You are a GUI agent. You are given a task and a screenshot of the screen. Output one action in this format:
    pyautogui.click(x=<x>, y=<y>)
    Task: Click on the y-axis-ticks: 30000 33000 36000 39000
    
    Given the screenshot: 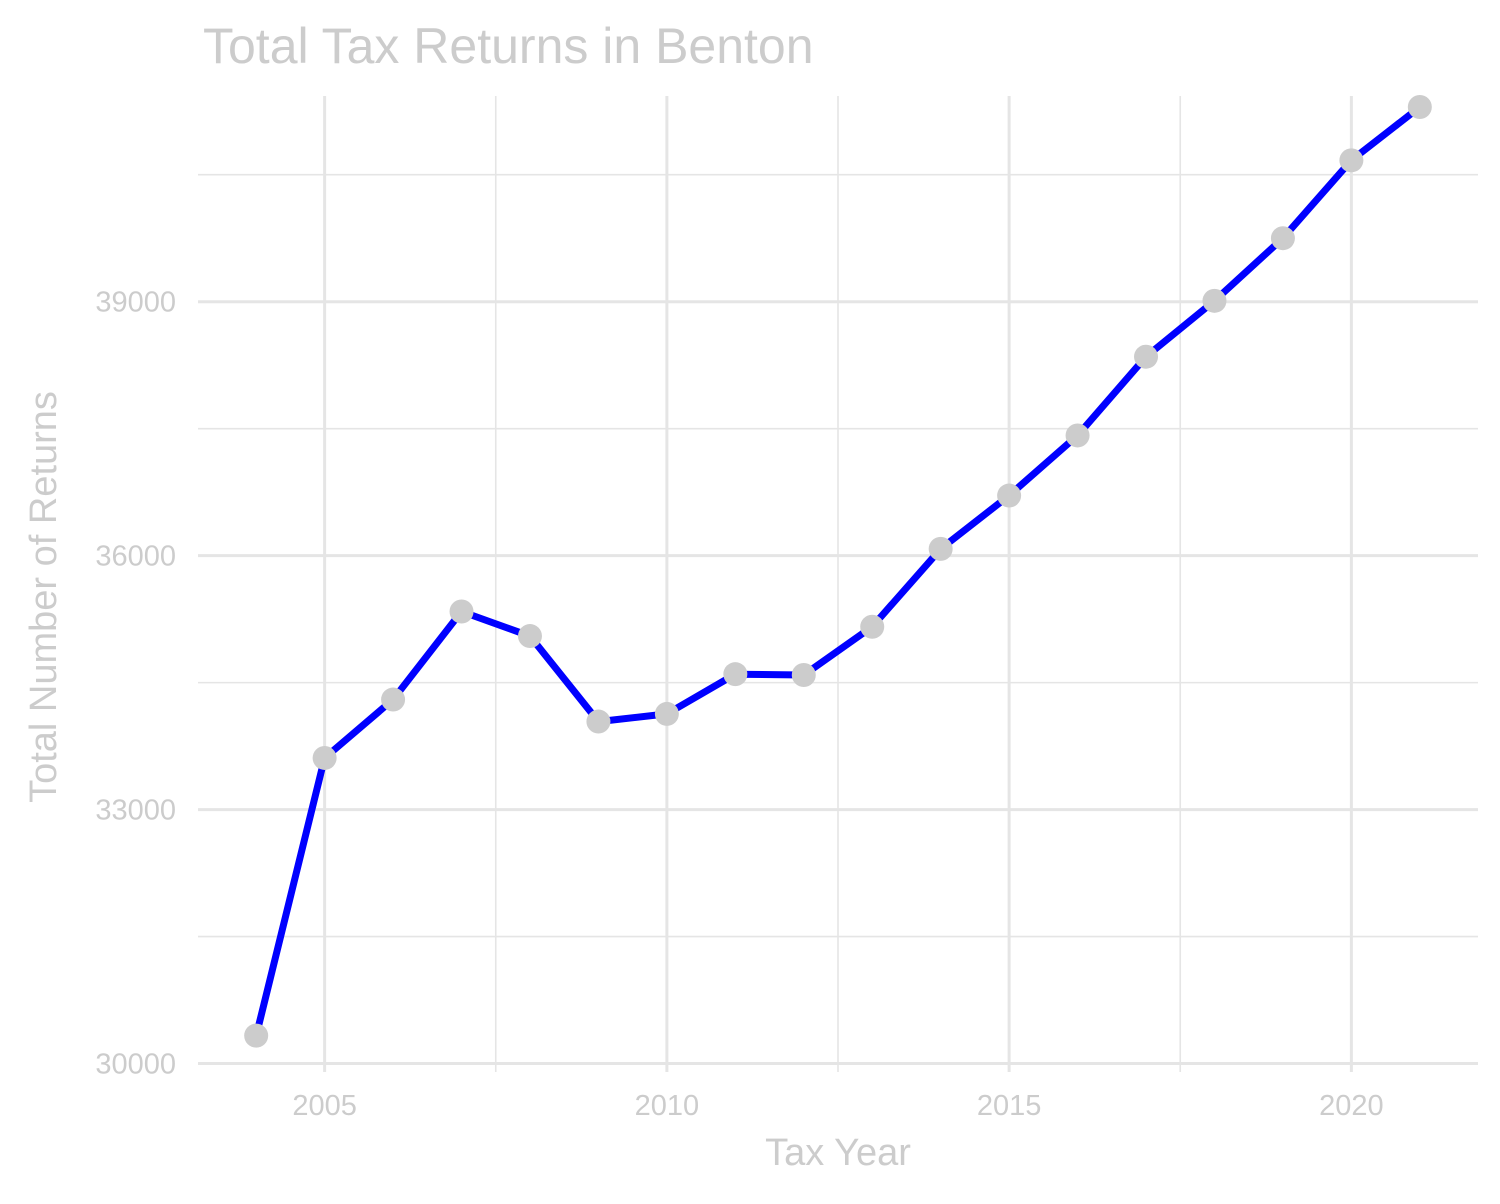 What is the action you would take?
    pyautogui.click(x=135, y=684)
    